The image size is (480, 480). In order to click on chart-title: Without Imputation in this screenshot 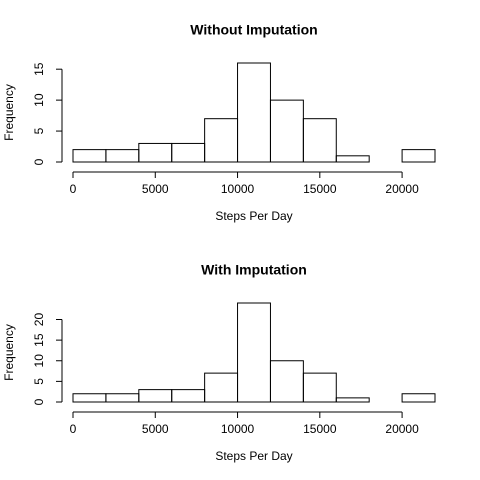, I will do `click(253, 30)`.